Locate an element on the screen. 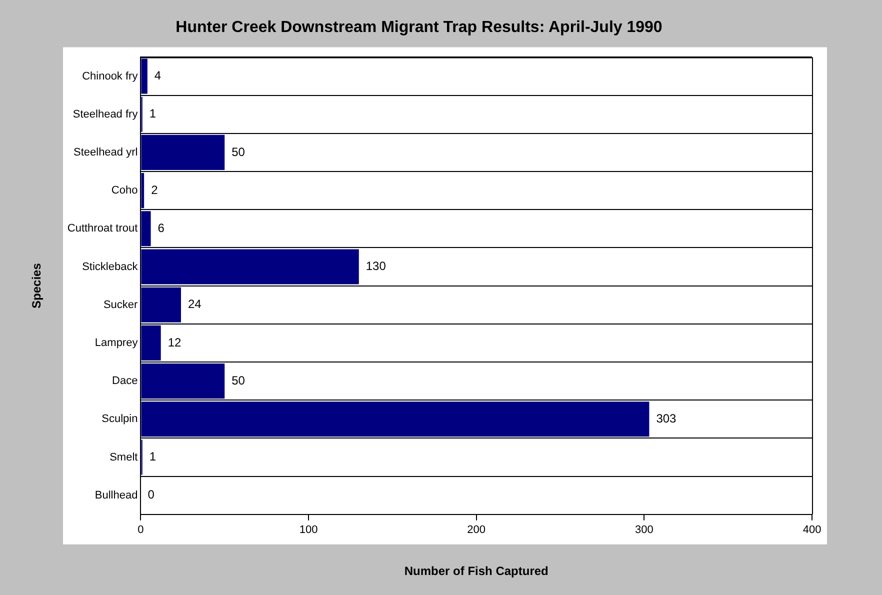 This screenshot has height=595, width=882. data-label: 0 is located at coordinates (151, 495).